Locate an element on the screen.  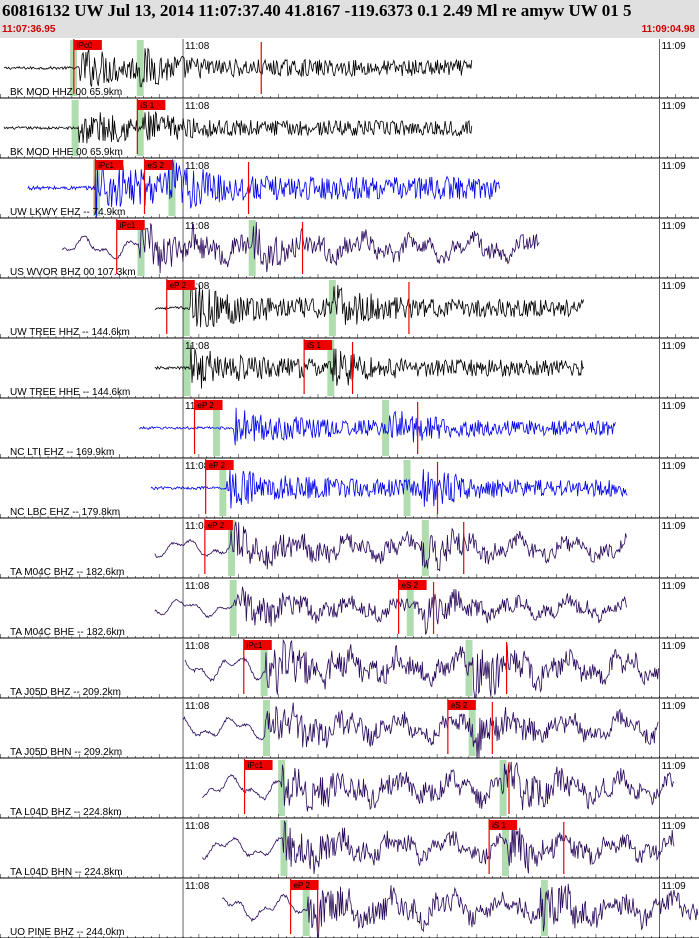
station-label: NC LBC EHZ -- 179.8km is located at coordinates (65, 512).